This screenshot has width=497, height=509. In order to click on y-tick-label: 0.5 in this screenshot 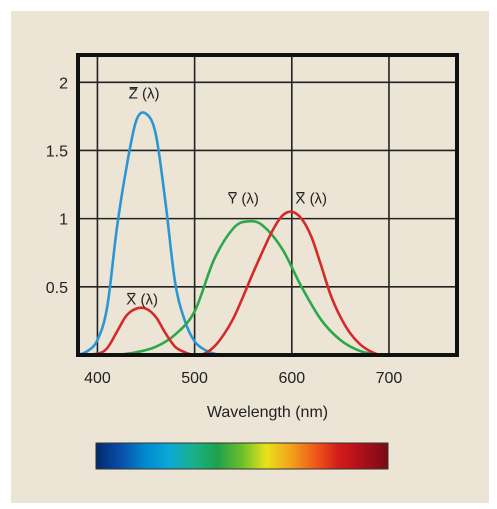, I will do `click(57, 288)`.